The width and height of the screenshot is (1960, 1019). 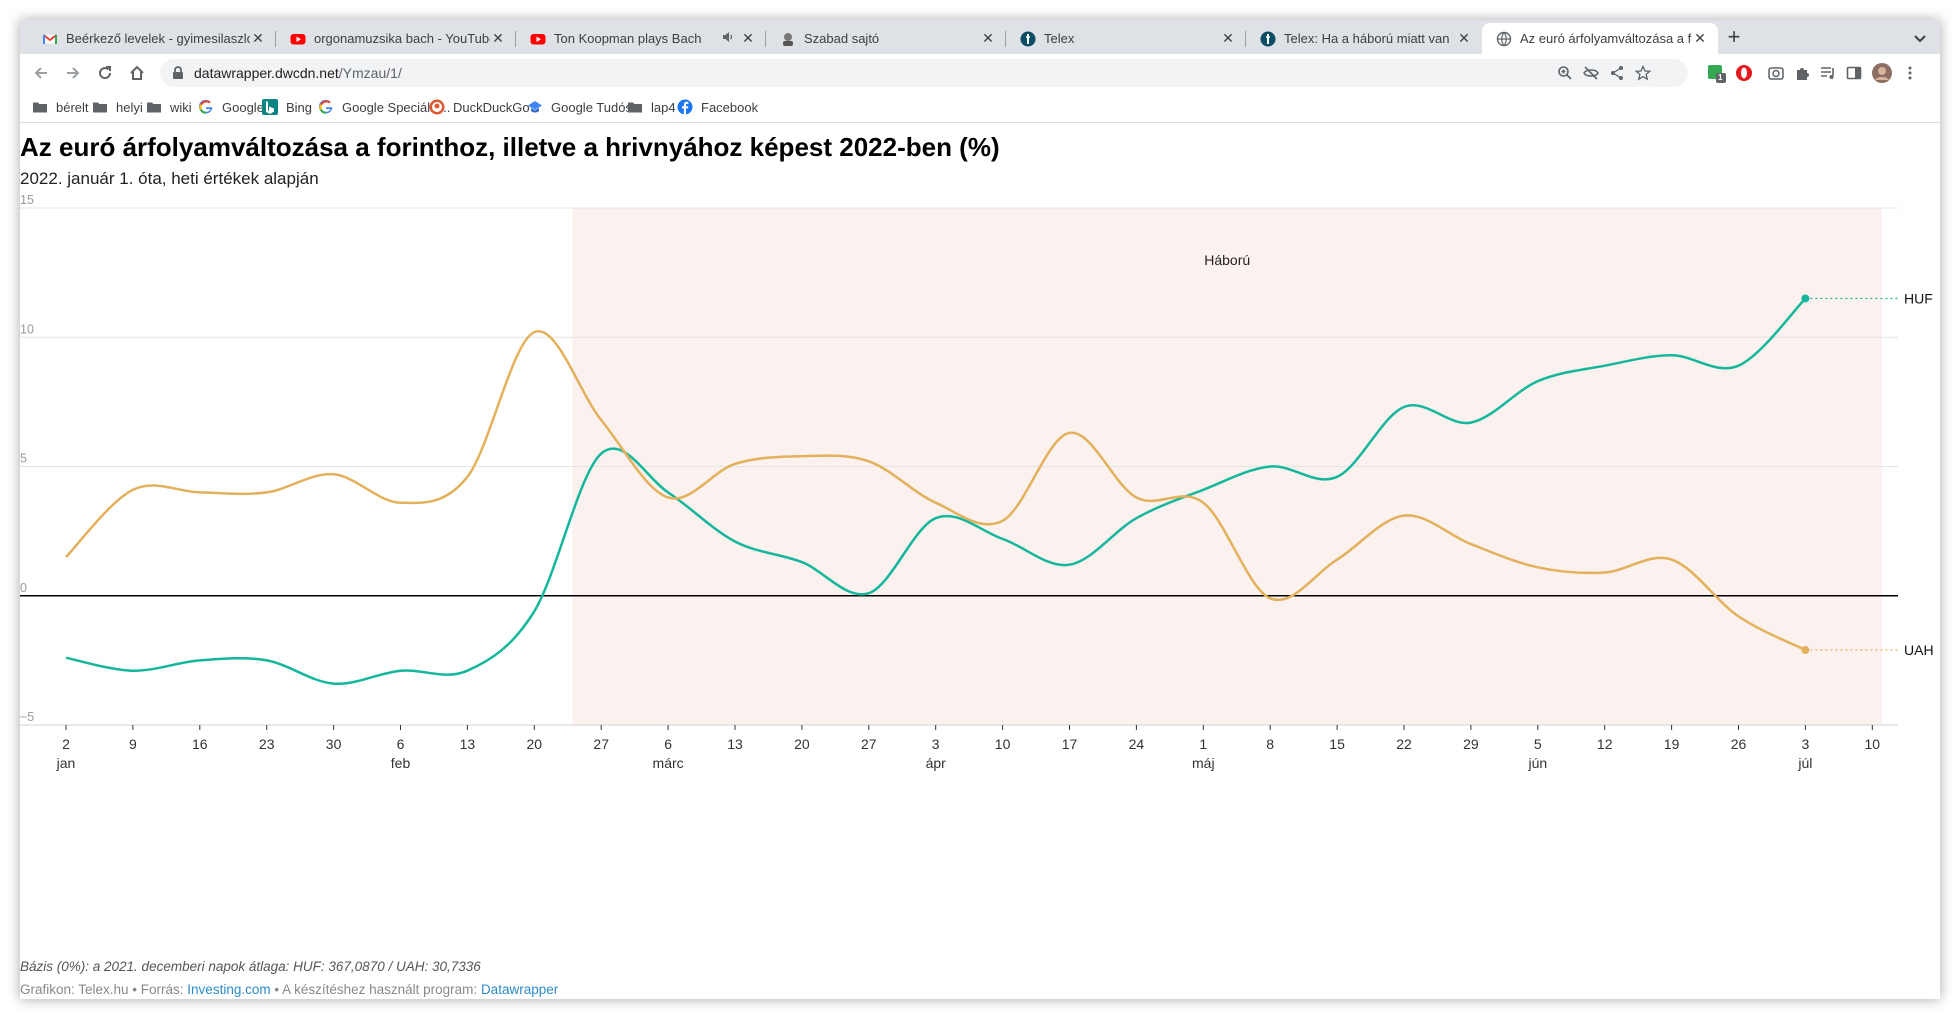 What do you see at coordinates (468, 744) in the screenshot?
I see `x-tick-label: 13` at bounding box center [468, 744].